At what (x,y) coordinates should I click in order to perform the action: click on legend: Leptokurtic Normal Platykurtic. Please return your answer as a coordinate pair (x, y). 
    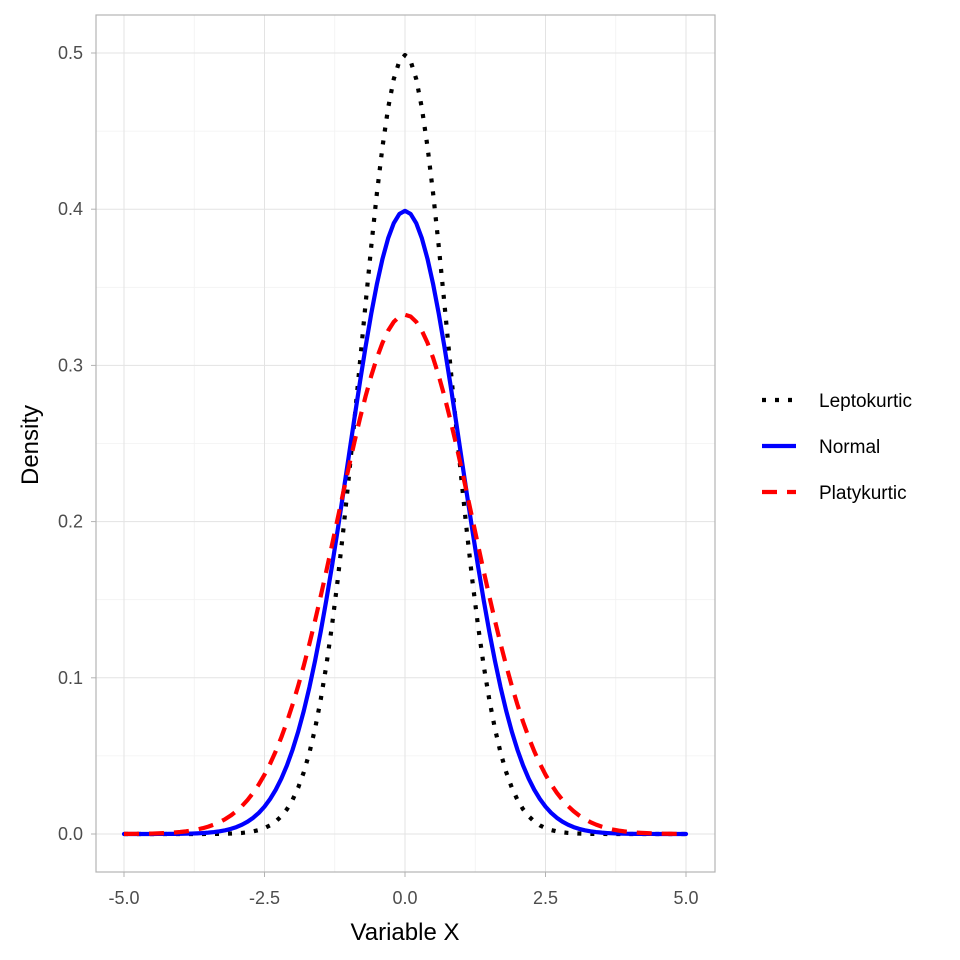
    Looking at the image, I should click on (837, 447).